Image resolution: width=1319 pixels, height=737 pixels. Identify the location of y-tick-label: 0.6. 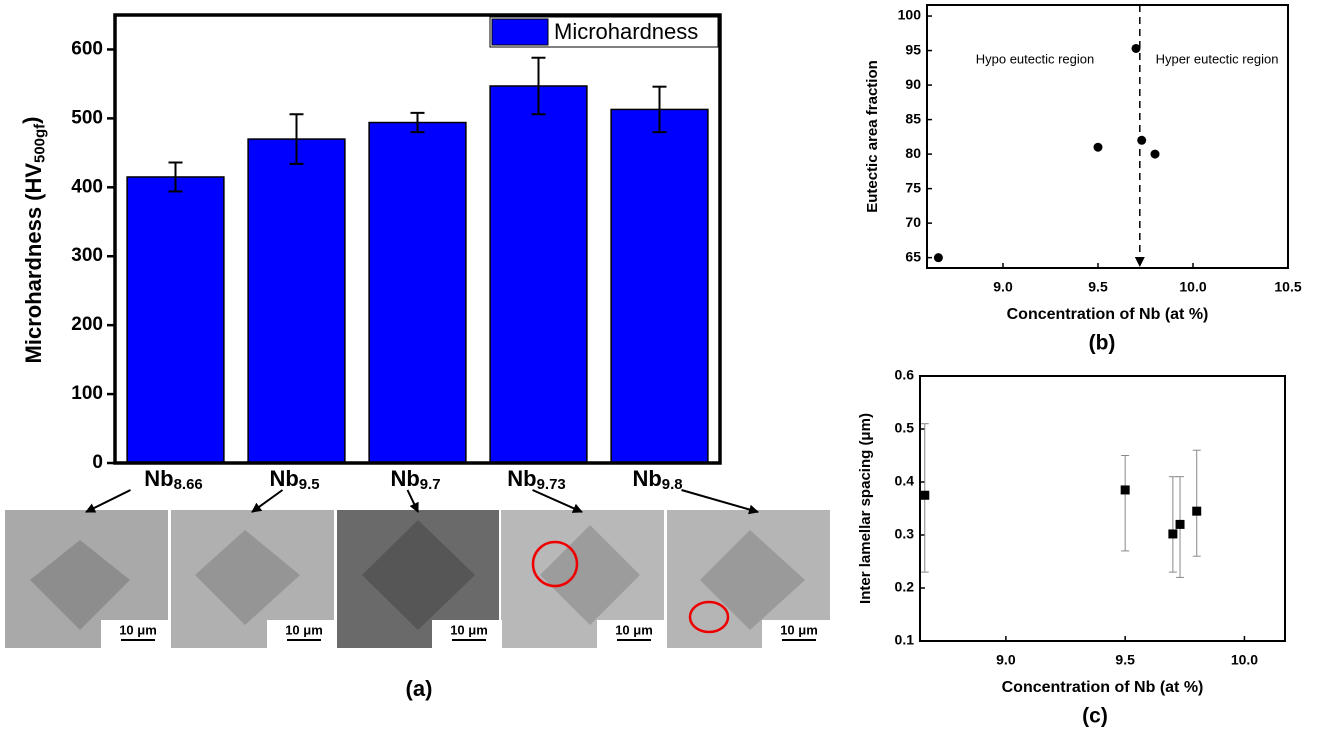
(905, 375).